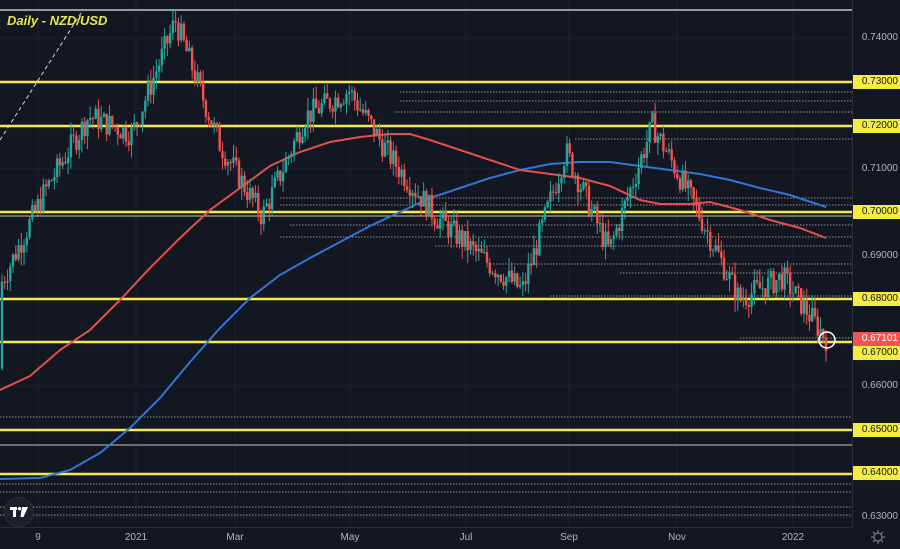 The height and width of the screenshot is (549, 900). Describe the element at coordinates (19, 512) in the screenshot. I see `tradingview-logo-icon` at that location.